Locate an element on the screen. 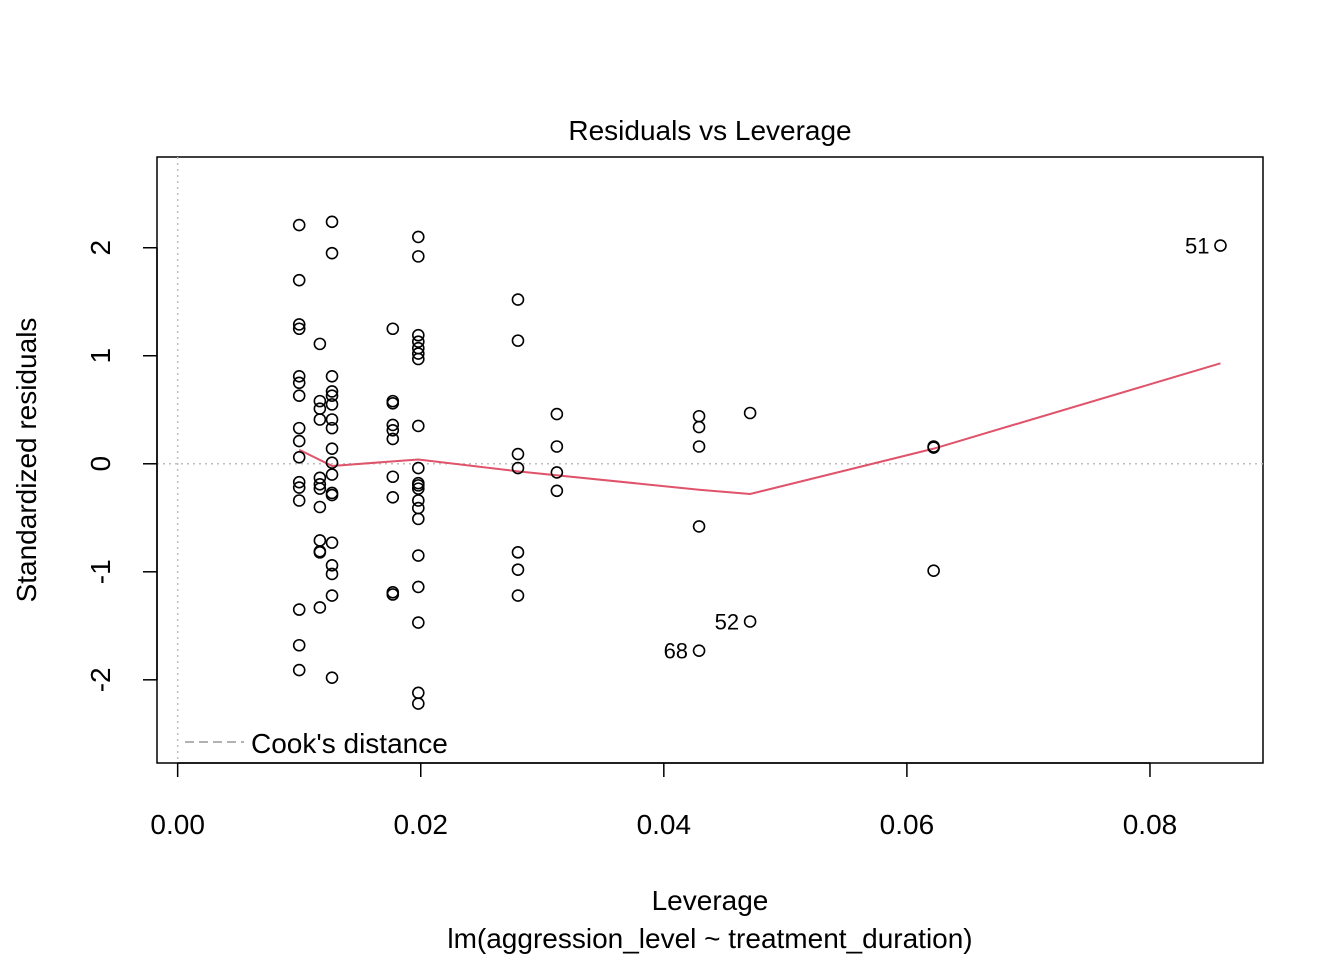 Image resolution: width=1344 pixels, height=960 pixels. x-tick-label: 0.02 is located at coordinates (420, 824).